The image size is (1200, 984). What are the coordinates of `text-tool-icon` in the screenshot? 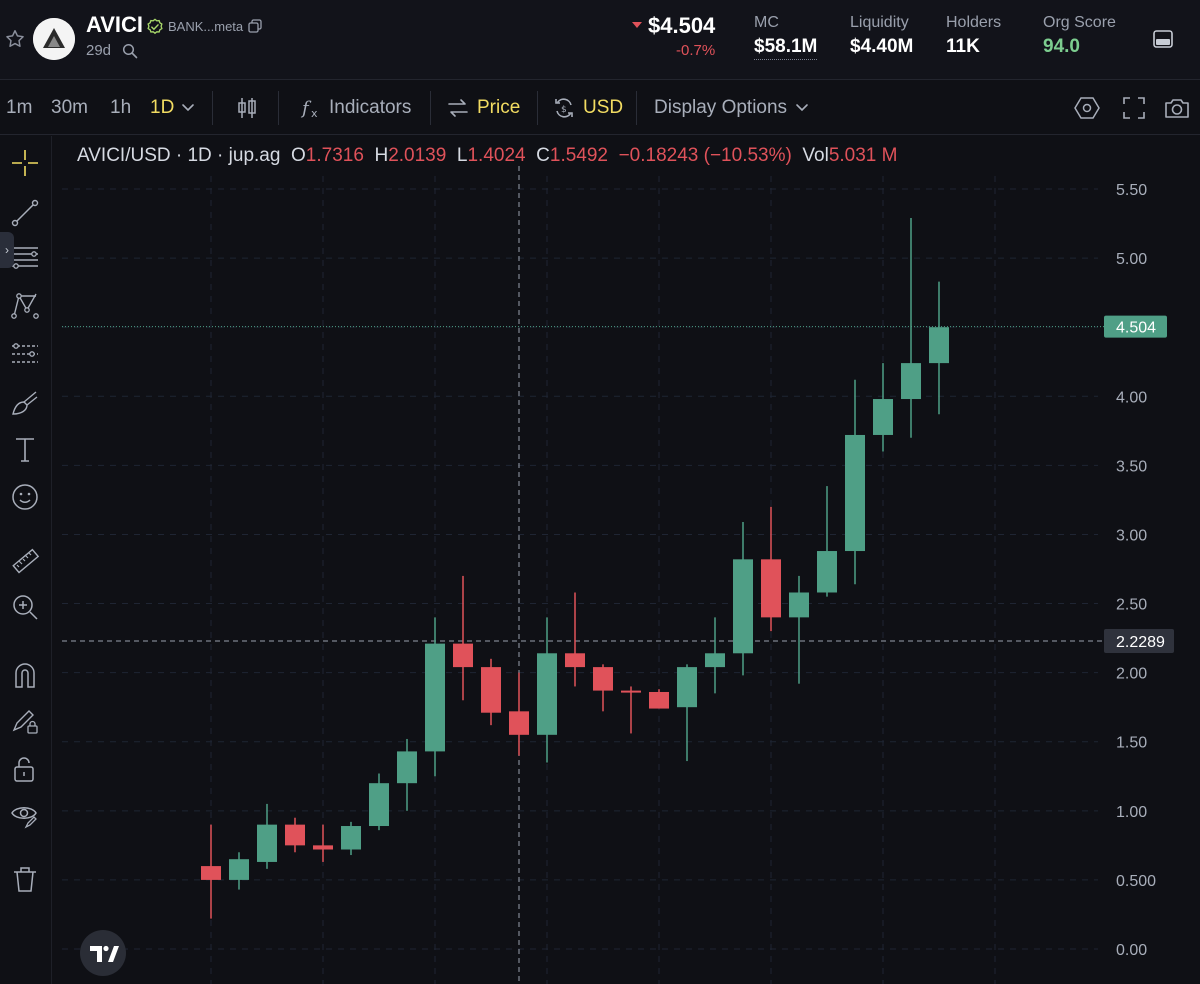 It's located at (25, 449).